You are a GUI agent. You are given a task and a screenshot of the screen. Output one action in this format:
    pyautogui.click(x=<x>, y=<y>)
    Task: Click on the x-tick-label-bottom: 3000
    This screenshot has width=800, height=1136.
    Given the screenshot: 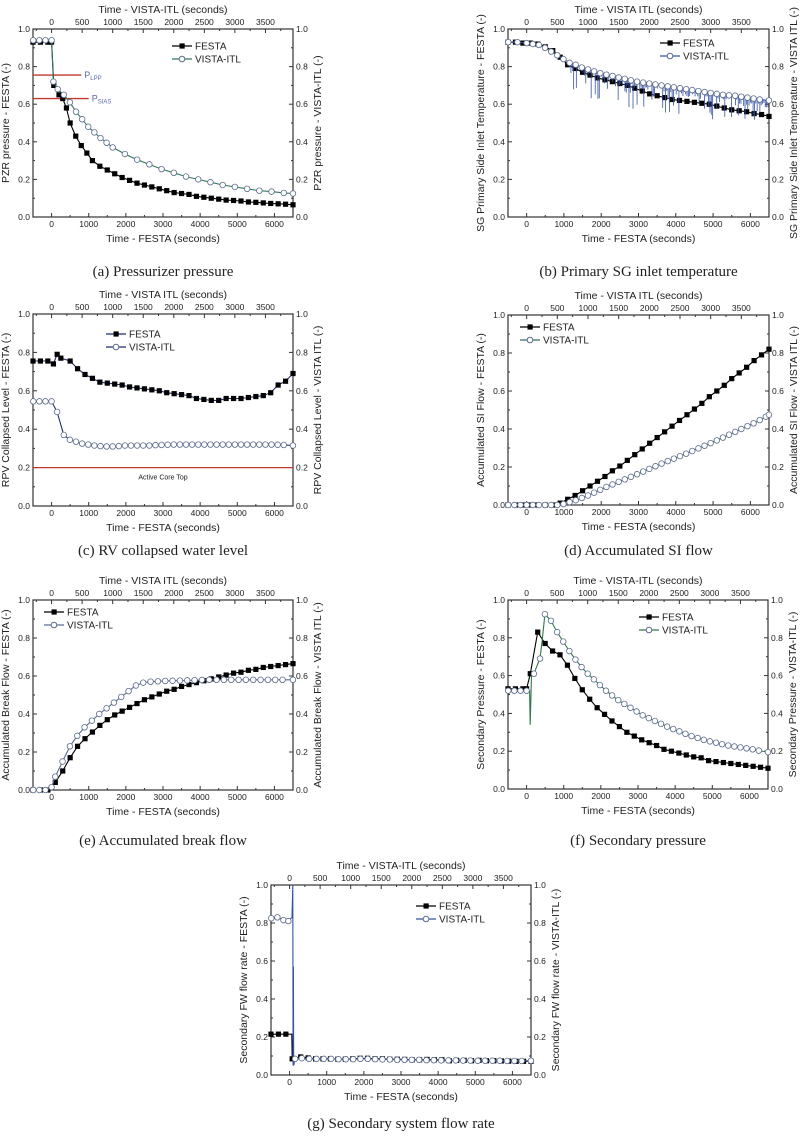 What is the action you would take?
    pyautogui.click(x=638, y=512)
    